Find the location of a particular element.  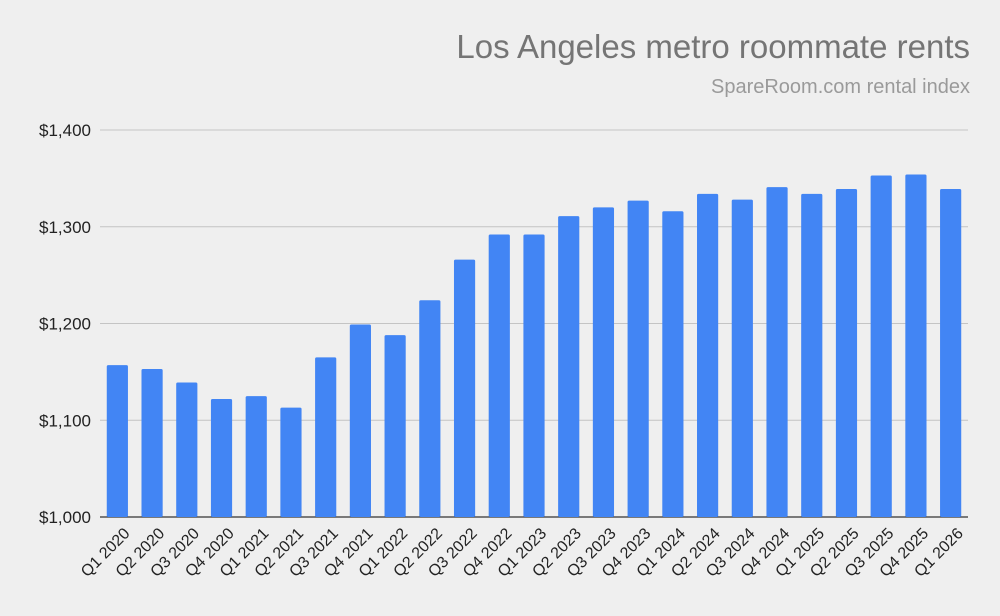

y-tick-label: $1,100 is located at coordinates (65, 420).